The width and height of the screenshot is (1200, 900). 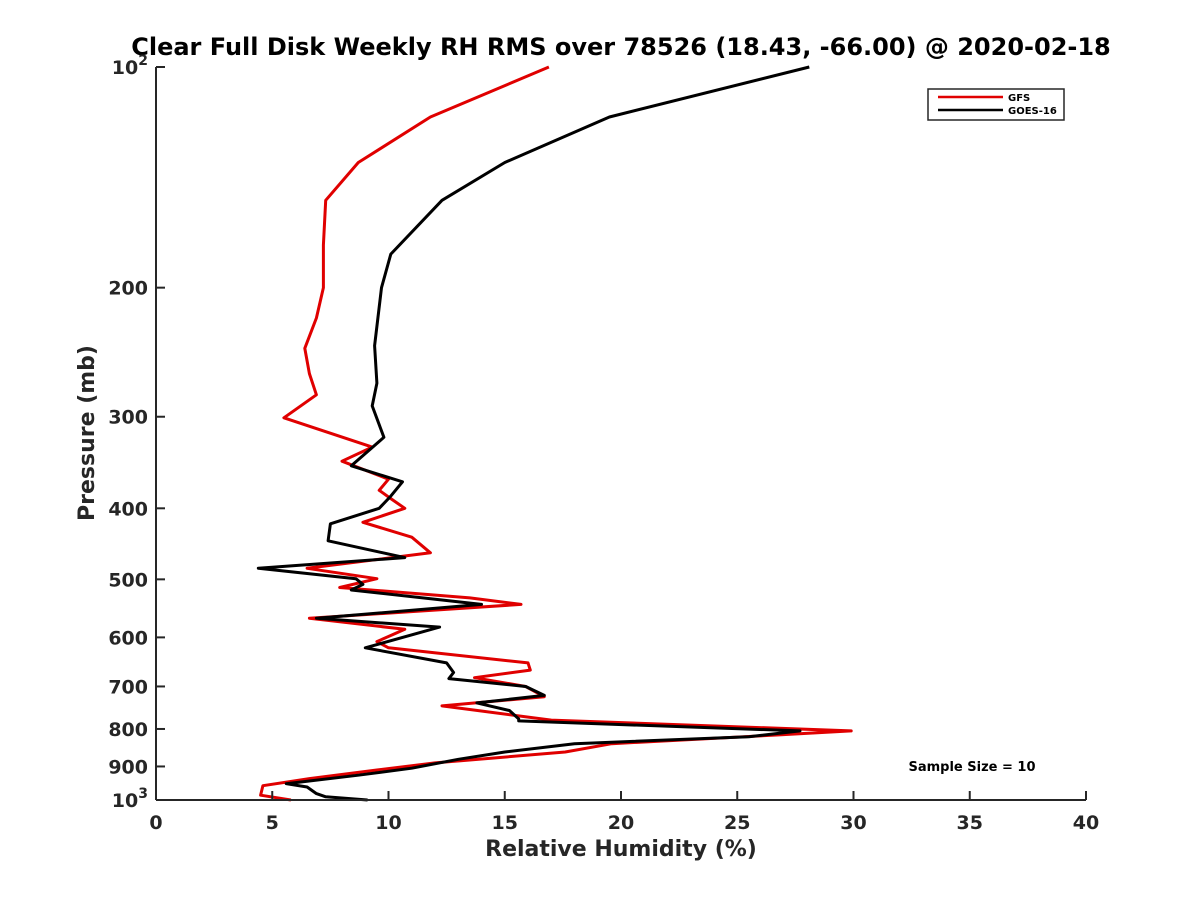 I want to click on y-axis-label: Pressure (mb), so click(x=87, y=433).